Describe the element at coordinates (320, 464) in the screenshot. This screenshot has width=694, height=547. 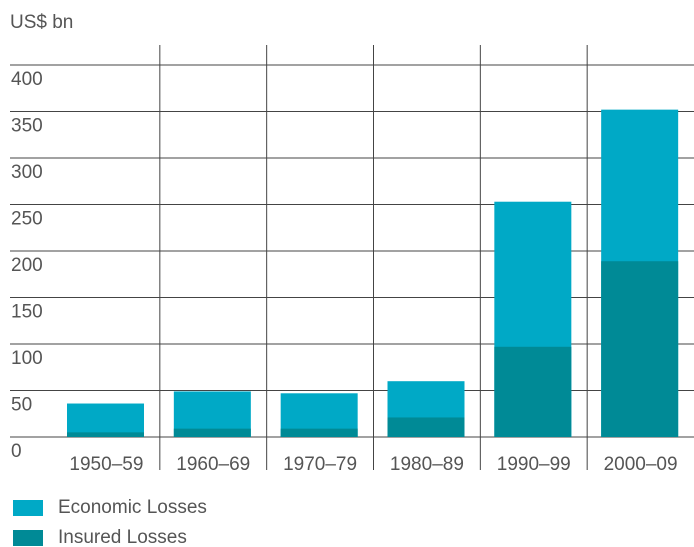
I see `x-tick-label: 1970–79` at that location.